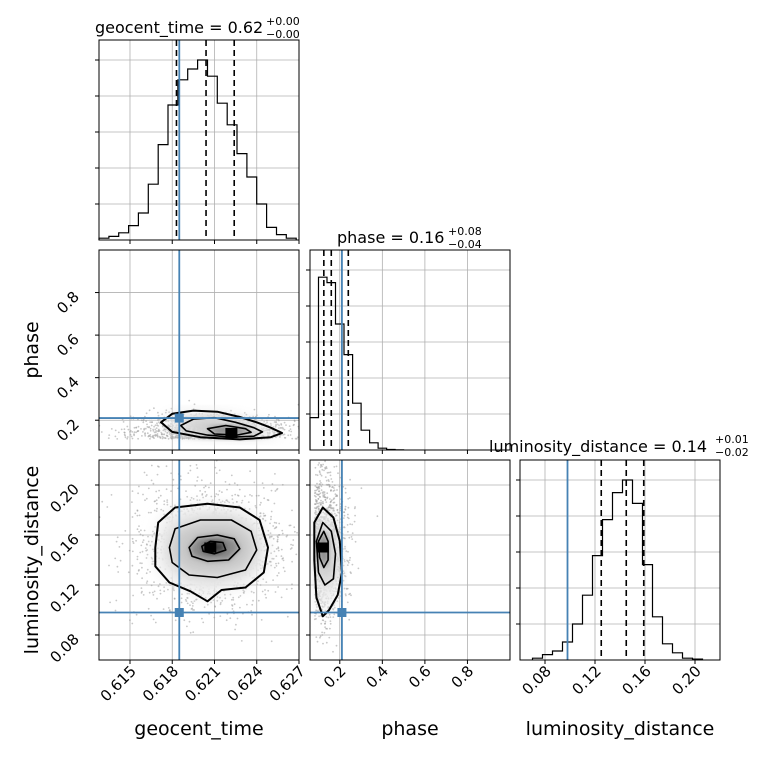  What do you see at coordinates (586, 680) in the screenshot?
I see `x-tick-label: 0.12` at bounding box center [586, 680].